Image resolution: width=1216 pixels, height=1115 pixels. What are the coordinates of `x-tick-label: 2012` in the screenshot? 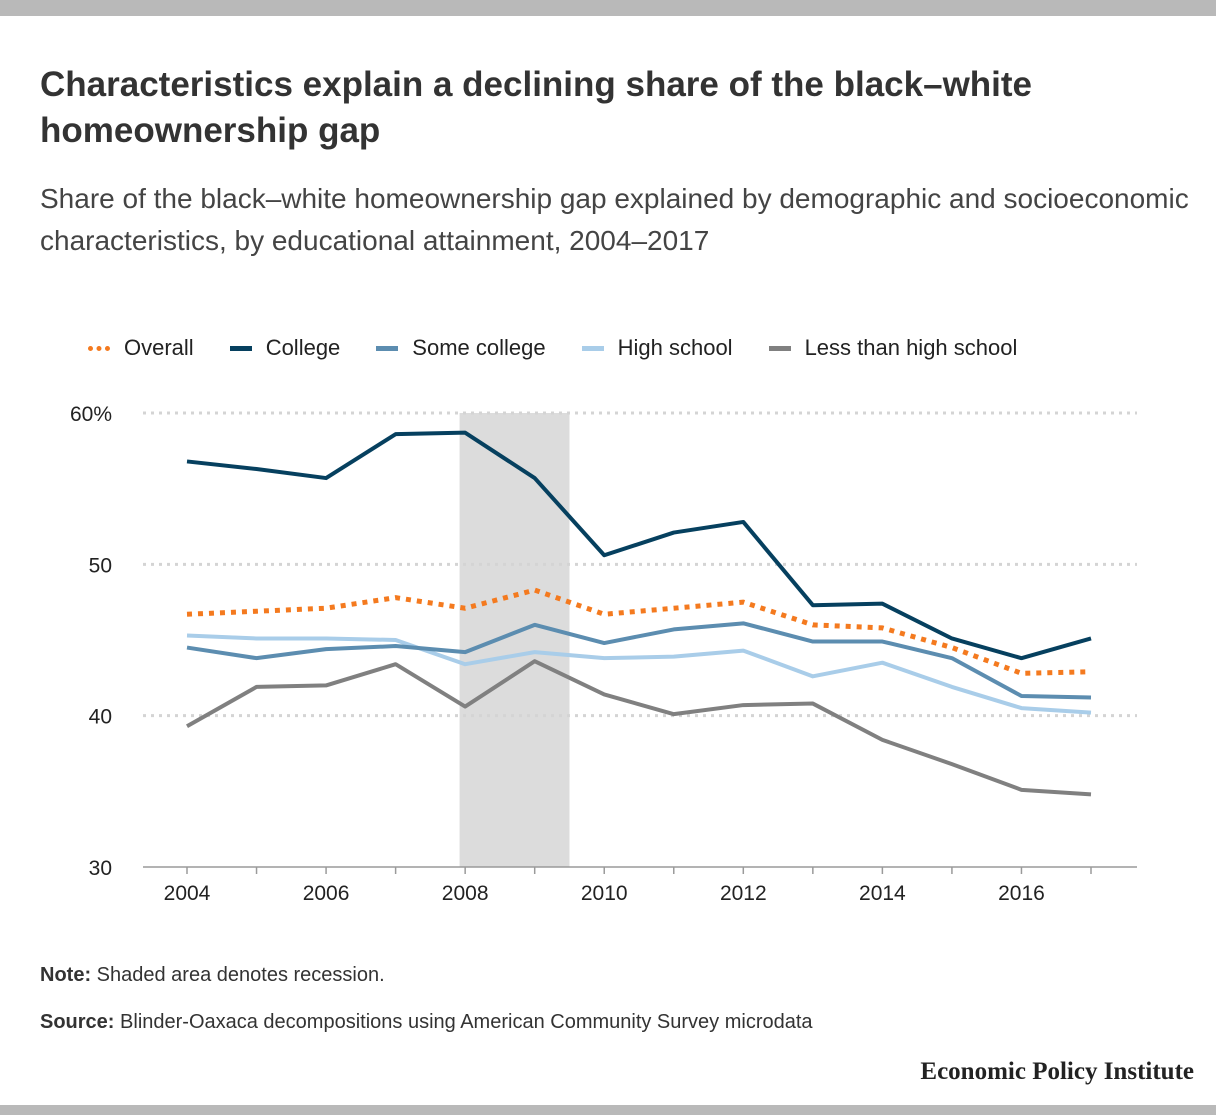 It's located at (743, 893).